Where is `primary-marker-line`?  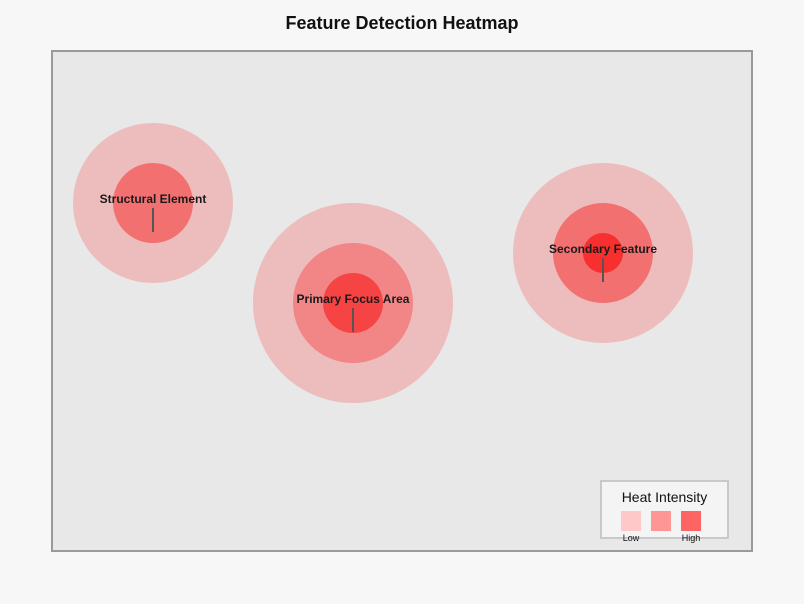 primary-marker-line is located at coordinates (353, 320).